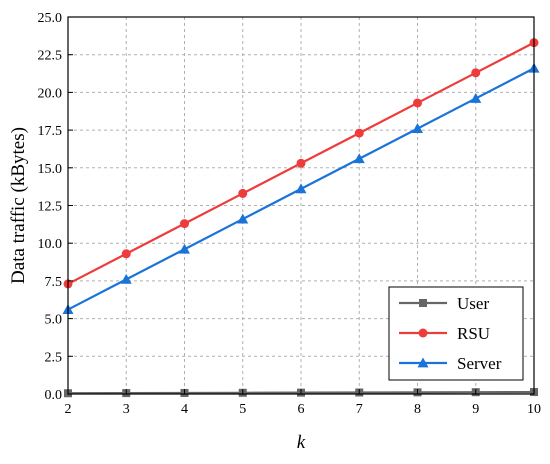 The width and height of the screenshot is (550, 464). I want to click on legend-item-user: User, so click(444, 303).